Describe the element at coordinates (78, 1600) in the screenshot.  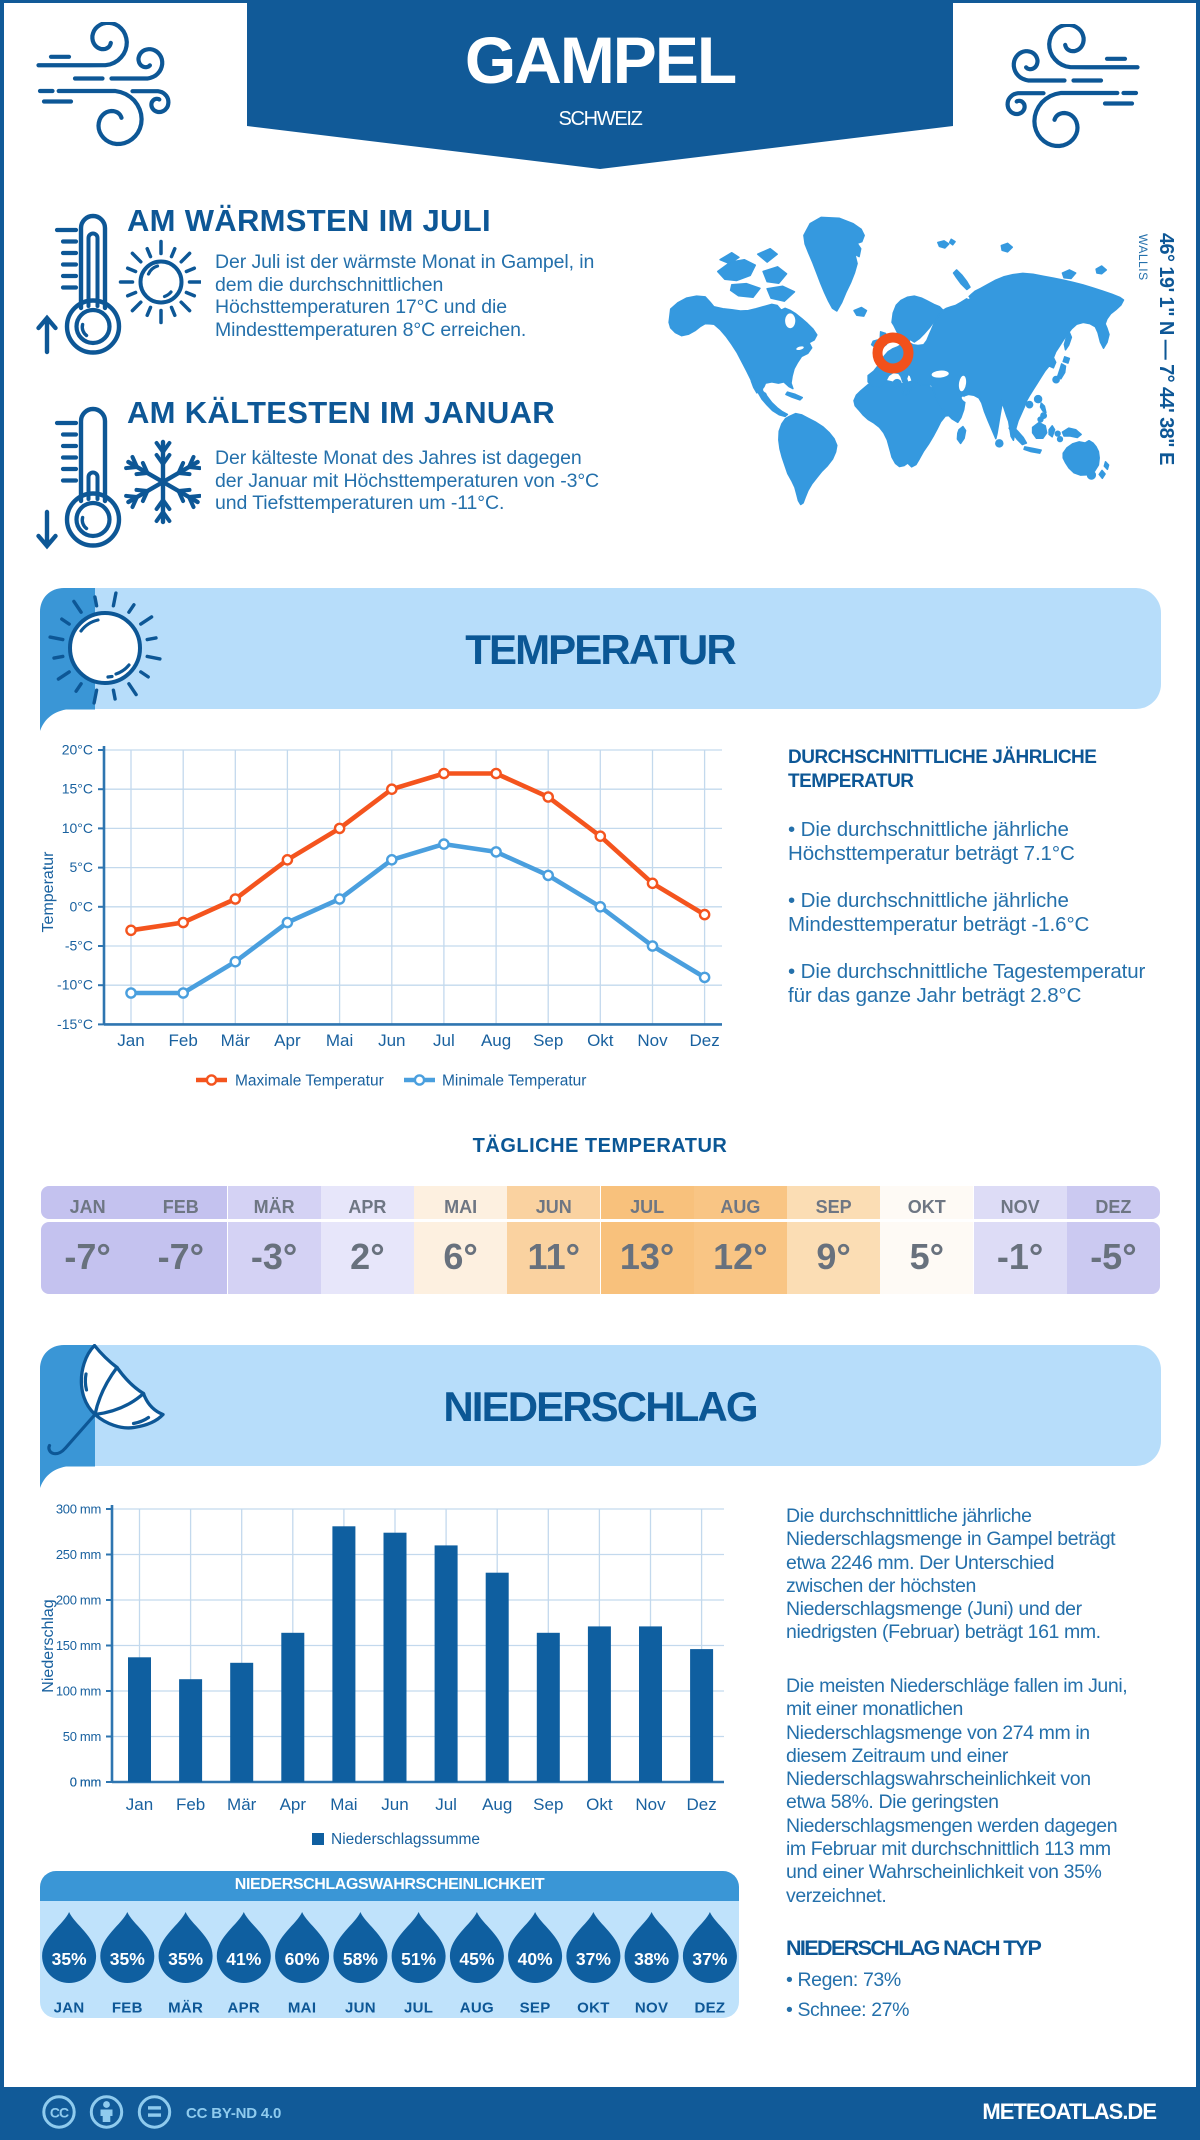
I see `svg-text: 200 mm` at that location.